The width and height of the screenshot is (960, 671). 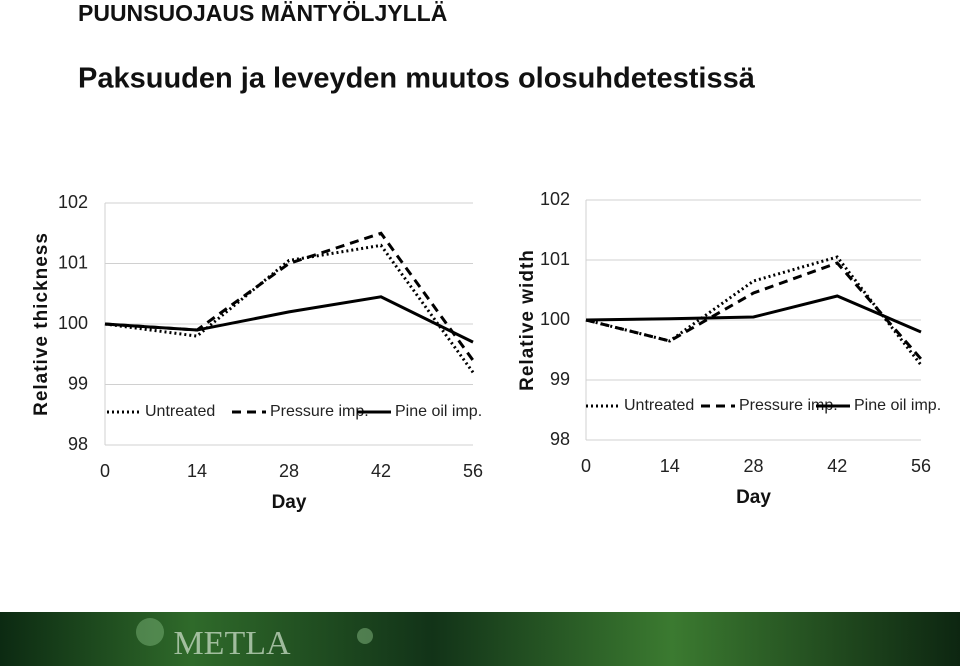 What do you see at coordinates (262, 13) in the screenshot?
I see `slide-title: PUUNSUOJAUS MÄNTYÖLJYLLÄ` at bounding box center [262, 13].